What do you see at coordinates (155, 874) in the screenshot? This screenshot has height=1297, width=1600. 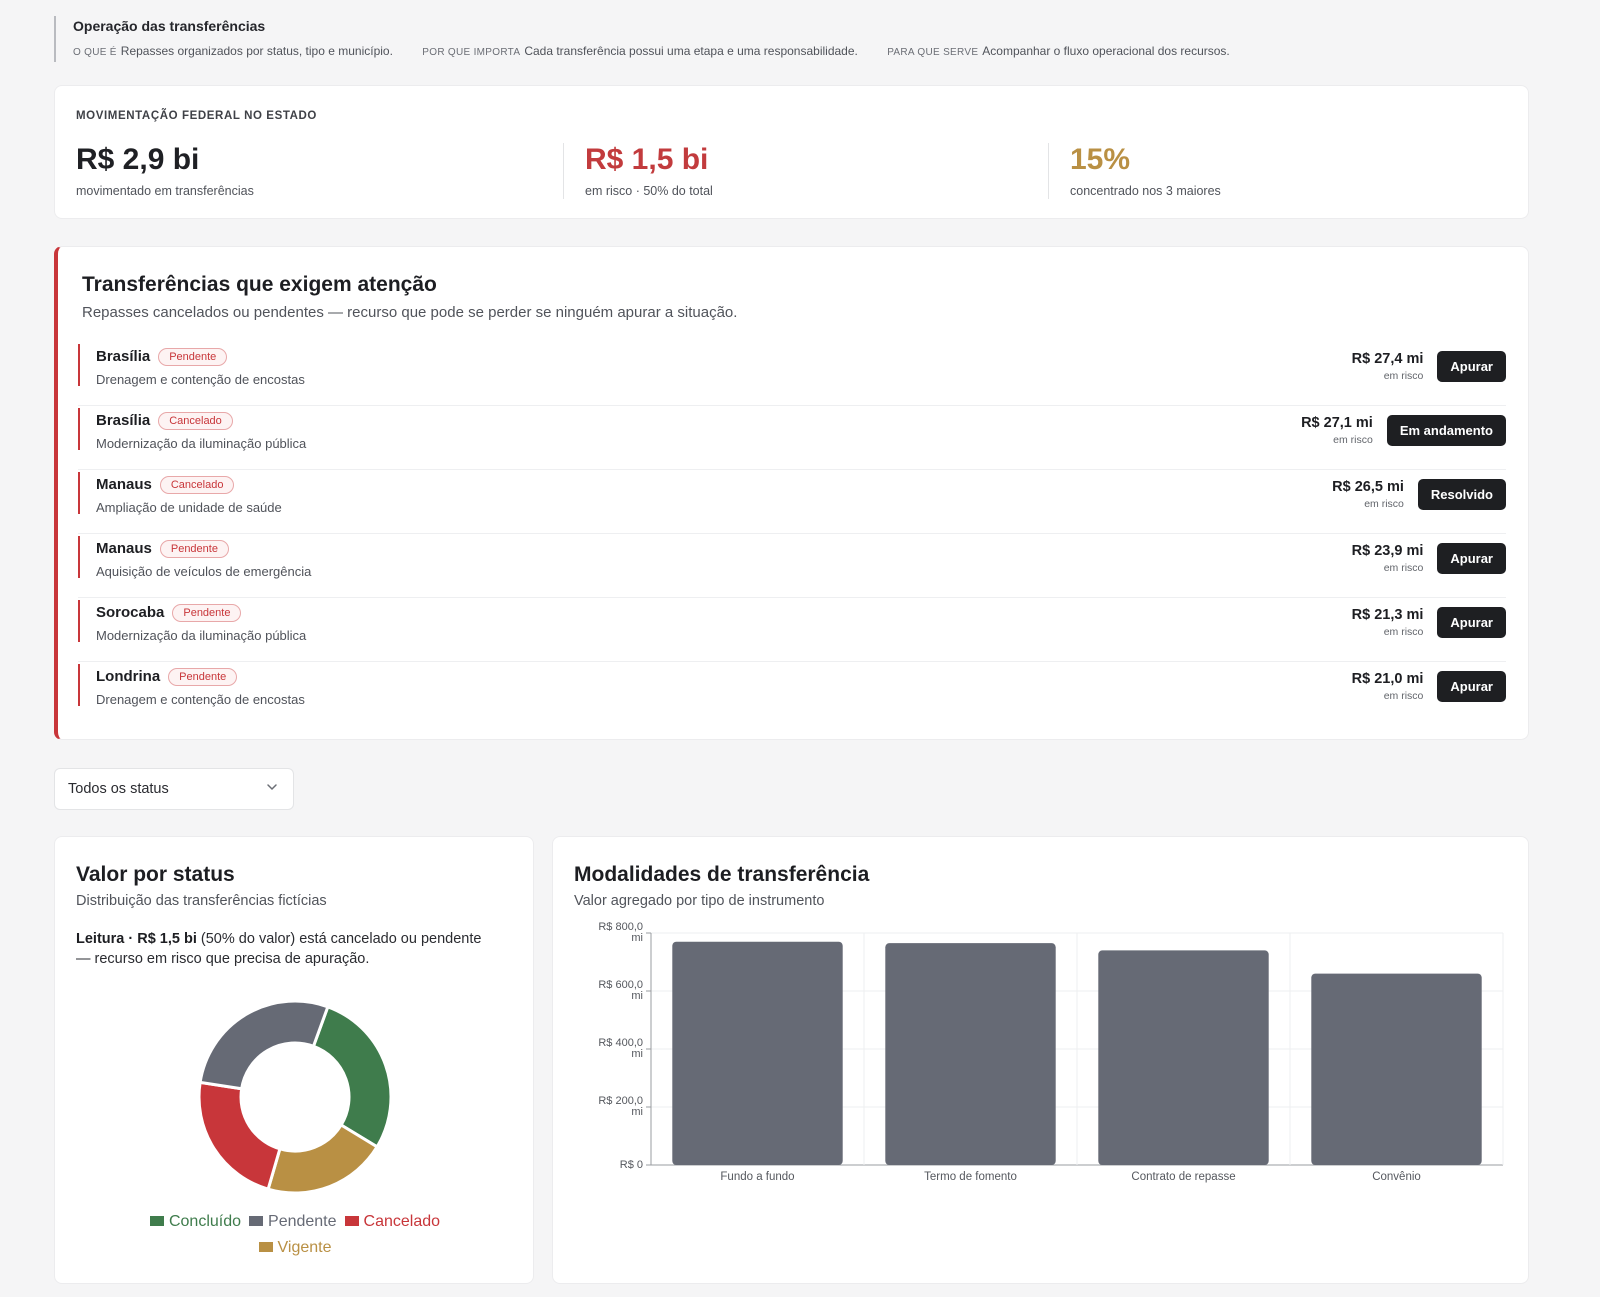 I see `status-card-title: Valor por status` at bounding box center [155, 874].